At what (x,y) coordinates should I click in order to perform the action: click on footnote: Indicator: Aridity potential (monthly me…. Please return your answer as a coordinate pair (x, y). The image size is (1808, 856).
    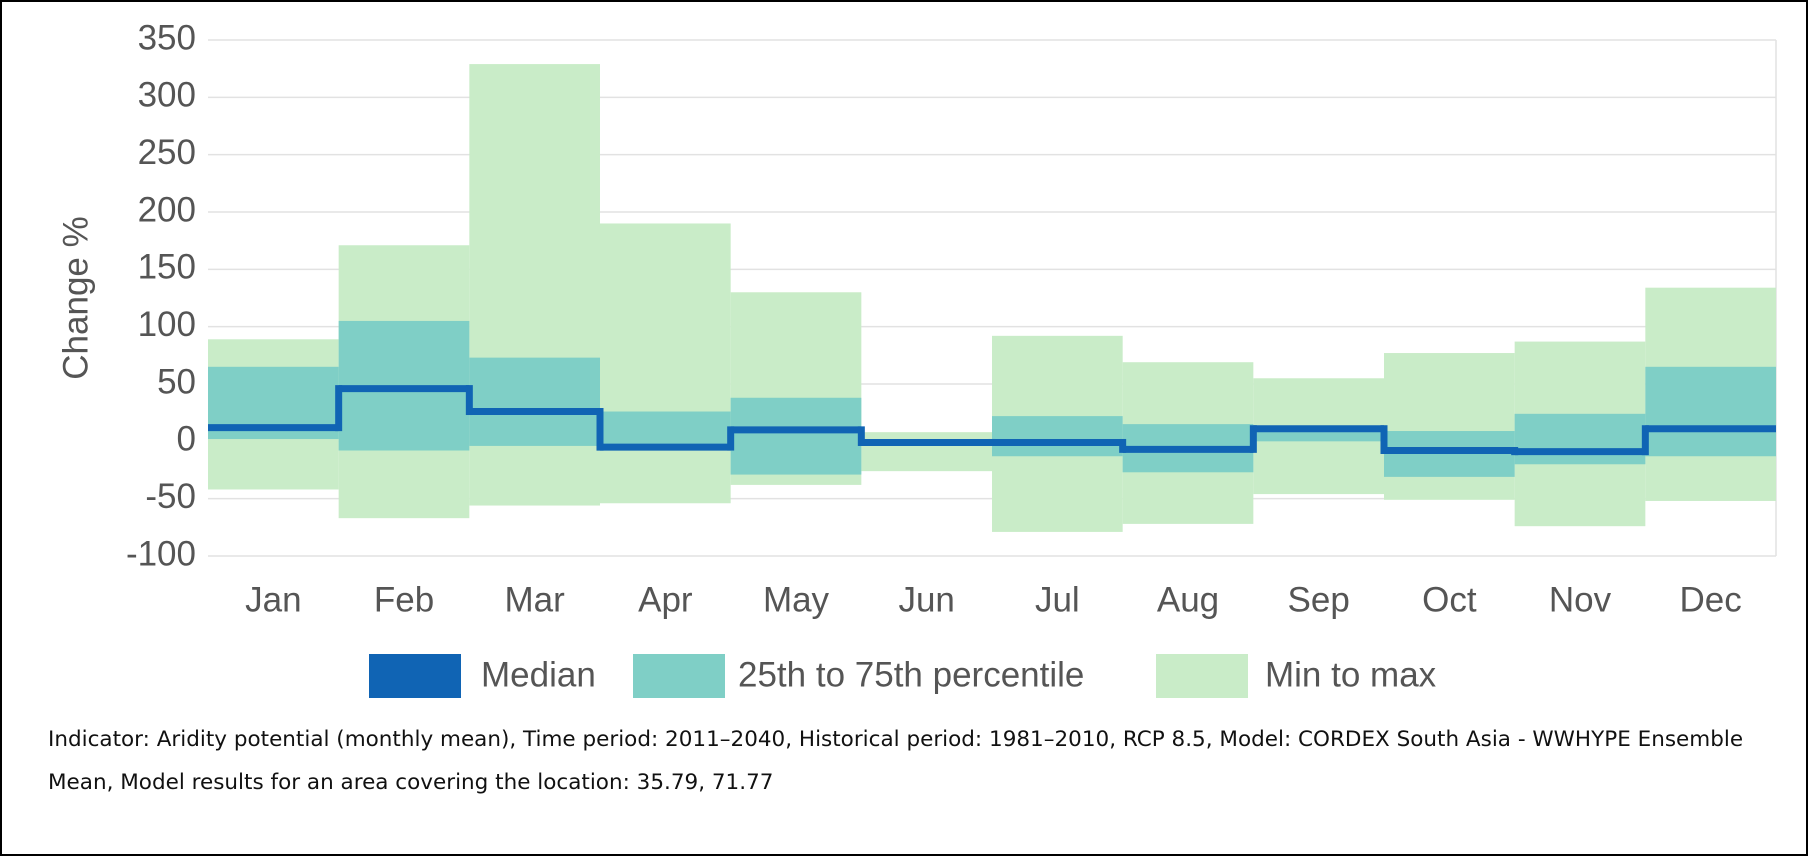
    Looking at the image, I should click on (896, 761).